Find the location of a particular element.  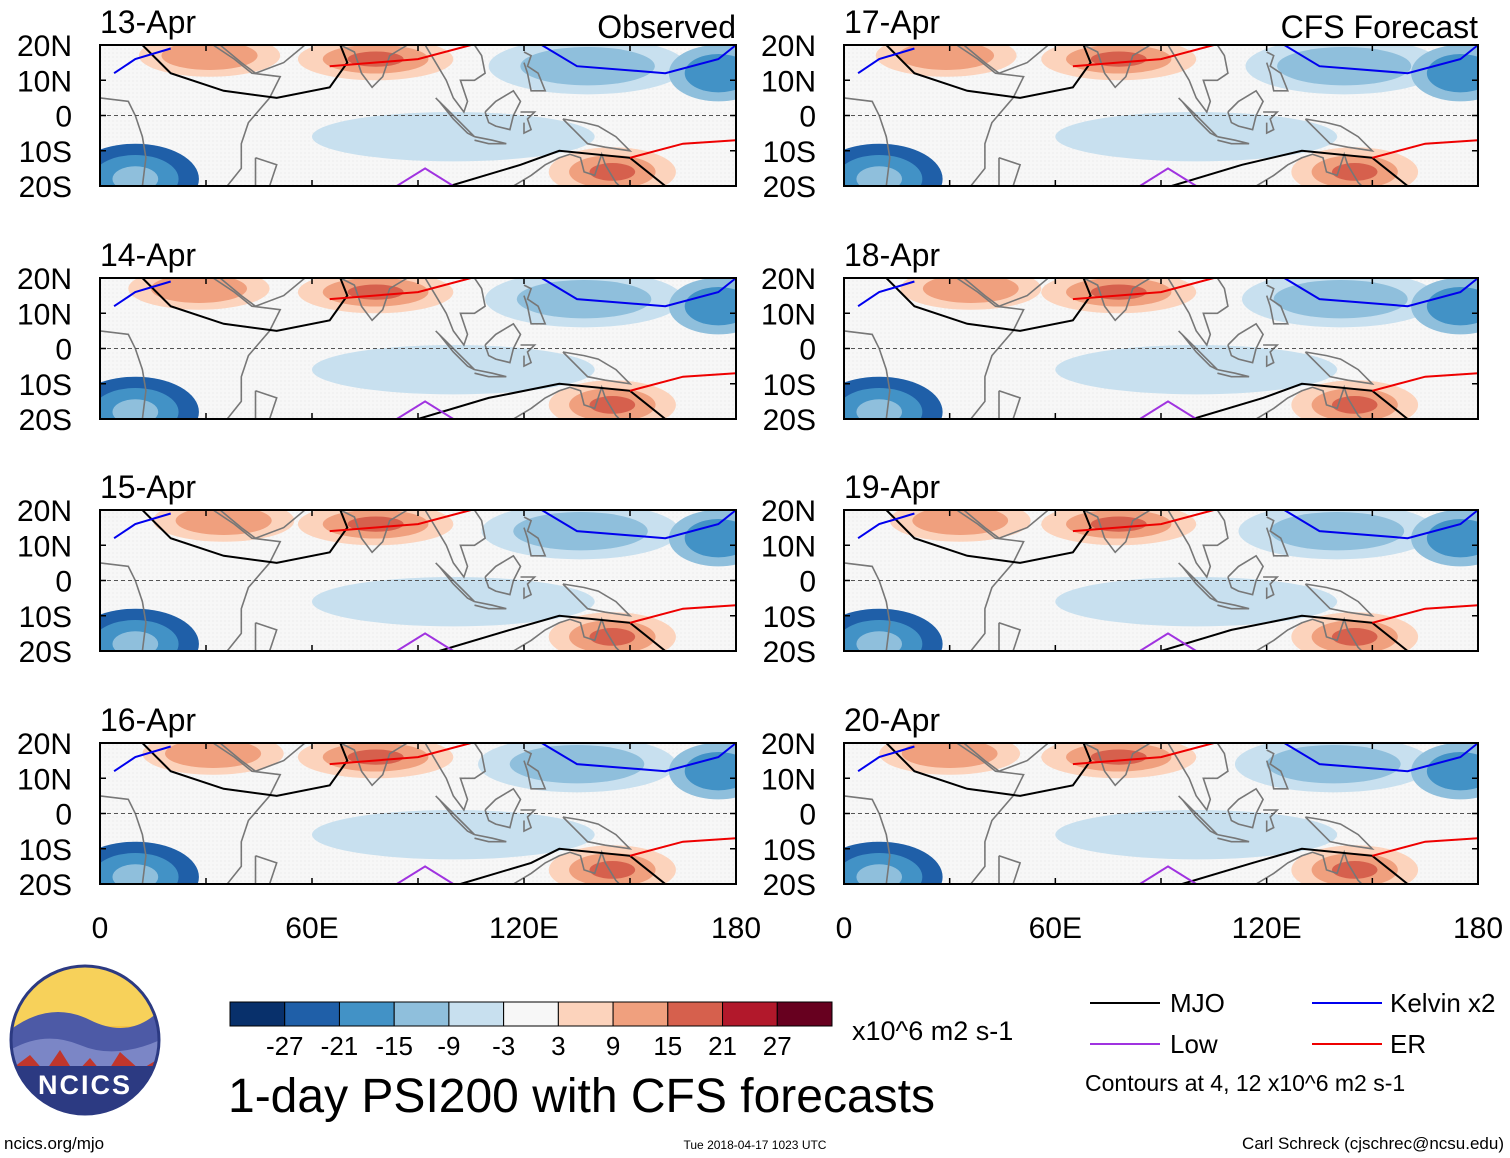

colorbar-label: -27 is located at coordinates (285, 1046).